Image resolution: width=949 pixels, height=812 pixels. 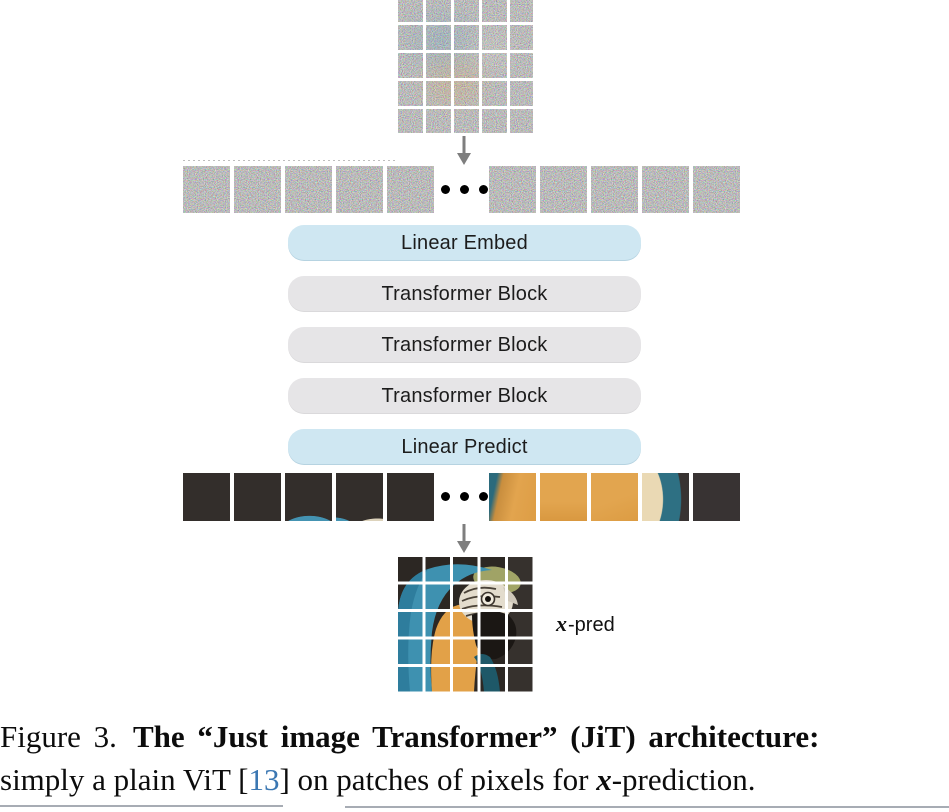 What do you see at coordinates (683, 779) in the screenshot?
I see `caption-body-end: -prediction.` at bounding box center [683, 779].